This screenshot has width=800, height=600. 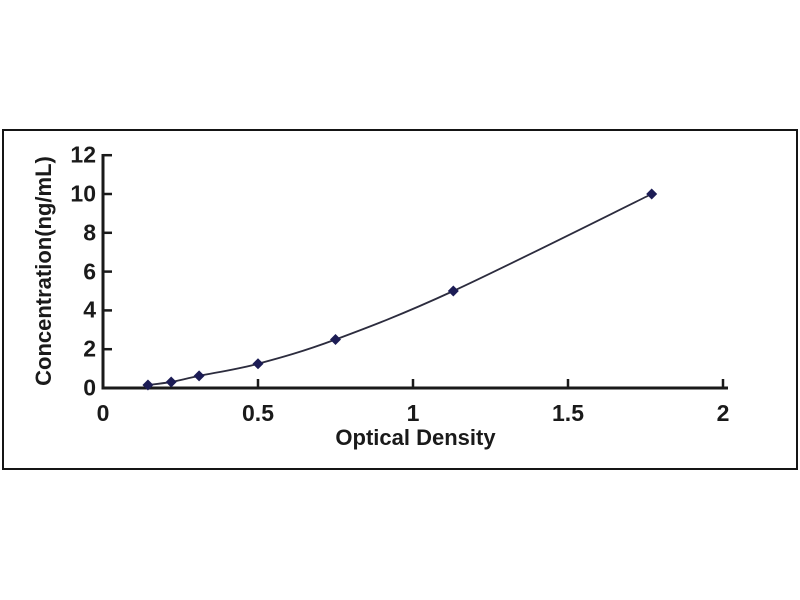 I want to click on x-tick-label: 1.5, so click(x=568, y=413).